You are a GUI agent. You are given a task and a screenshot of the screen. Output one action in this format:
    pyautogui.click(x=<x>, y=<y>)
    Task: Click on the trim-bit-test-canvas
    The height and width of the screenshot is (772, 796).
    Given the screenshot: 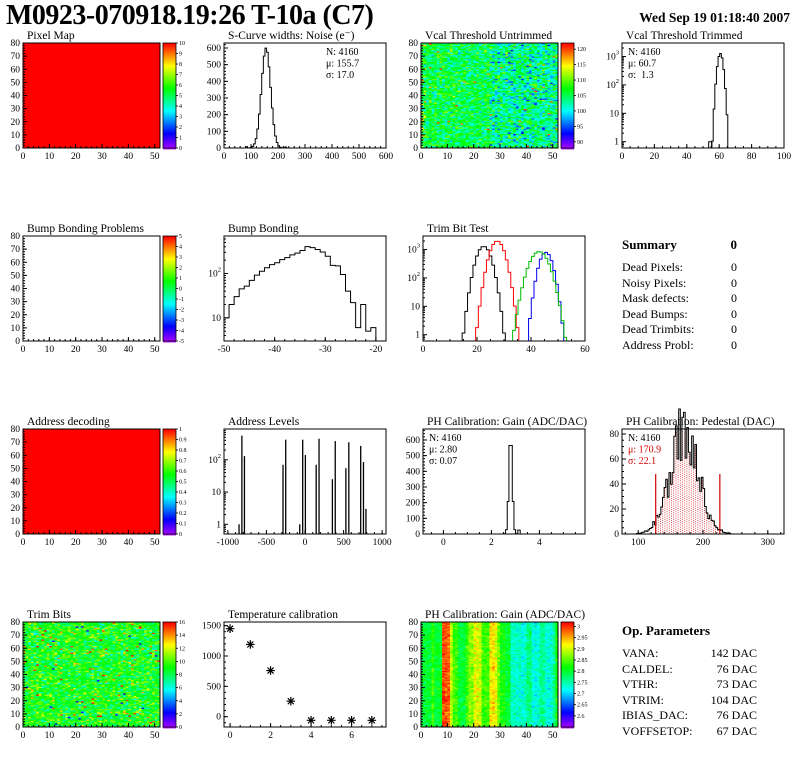 What is the action you would take?
    pyautogui.click(x=497, y=289)
    